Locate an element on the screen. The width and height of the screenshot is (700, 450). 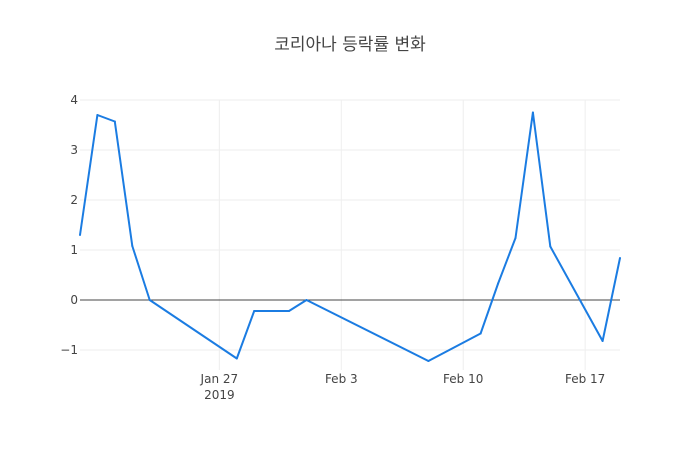
y-tick-label: 2 is located at coordinates (74, 200).